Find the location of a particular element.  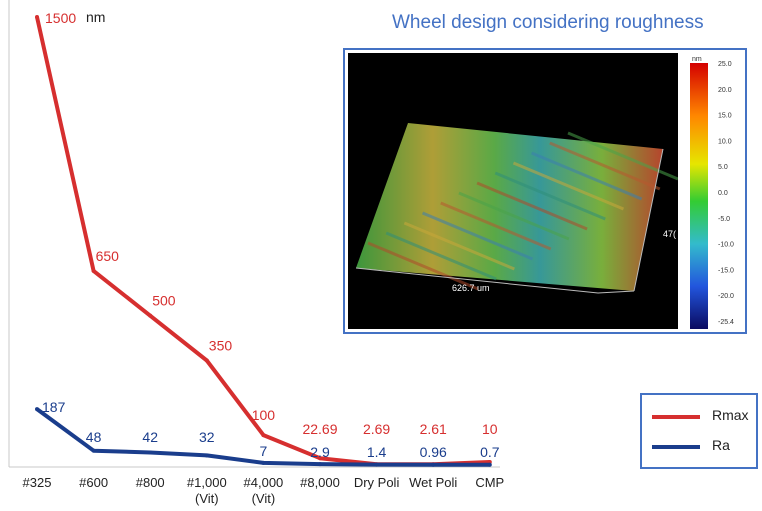

x-tick-label-3: #1,000 is located at coordinates (207, 482).